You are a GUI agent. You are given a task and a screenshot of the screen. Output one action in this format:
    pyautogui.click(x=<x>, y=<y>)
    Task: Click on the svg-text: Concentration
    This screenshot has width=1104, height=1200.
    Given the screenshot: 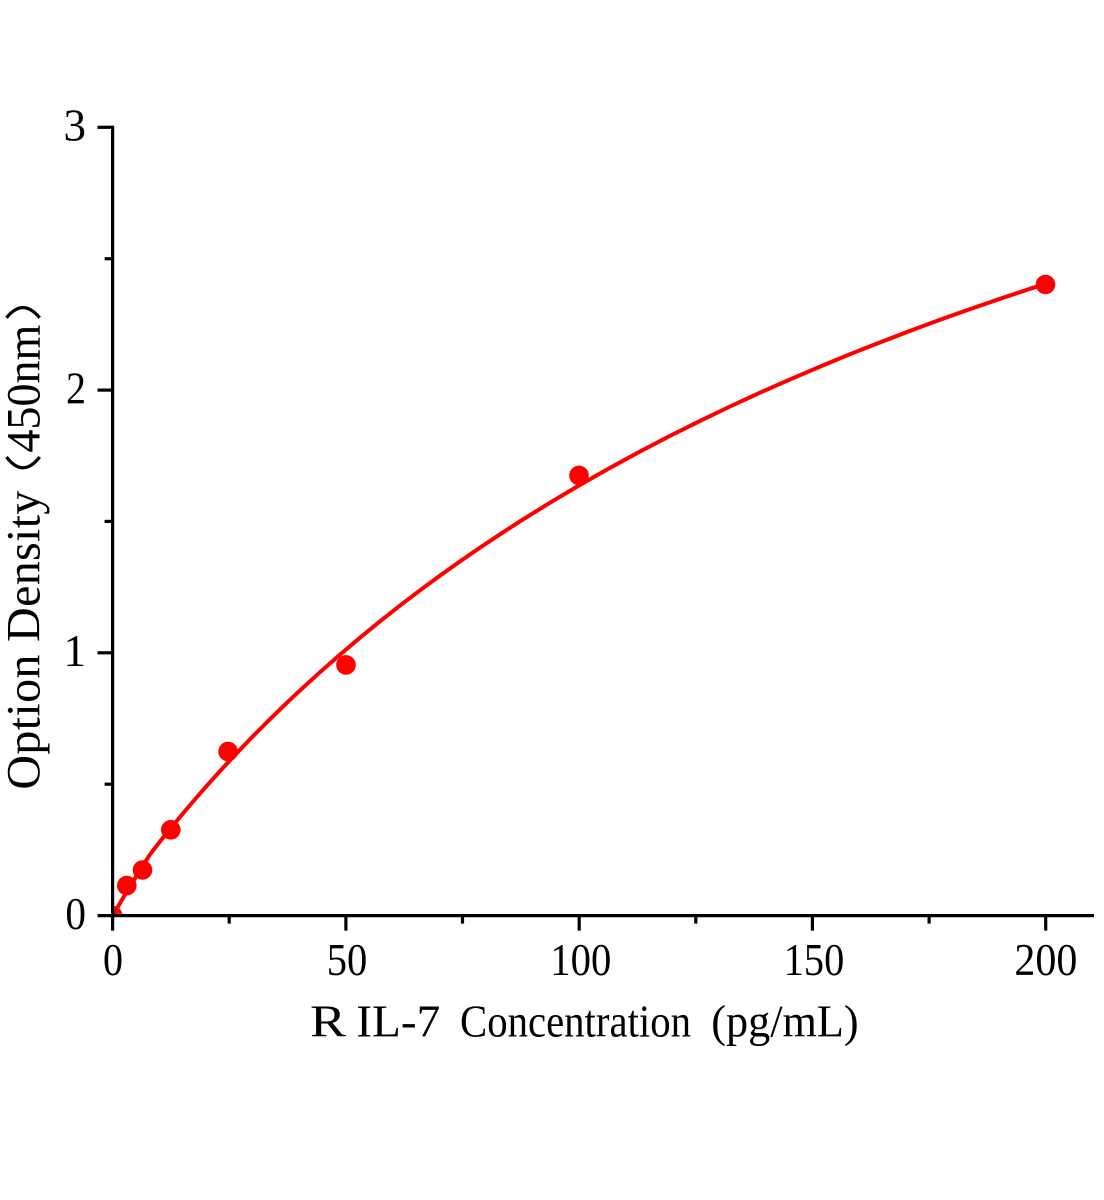 What is the action you would take?
    pyautogui.click(x=575, y=1021)
    